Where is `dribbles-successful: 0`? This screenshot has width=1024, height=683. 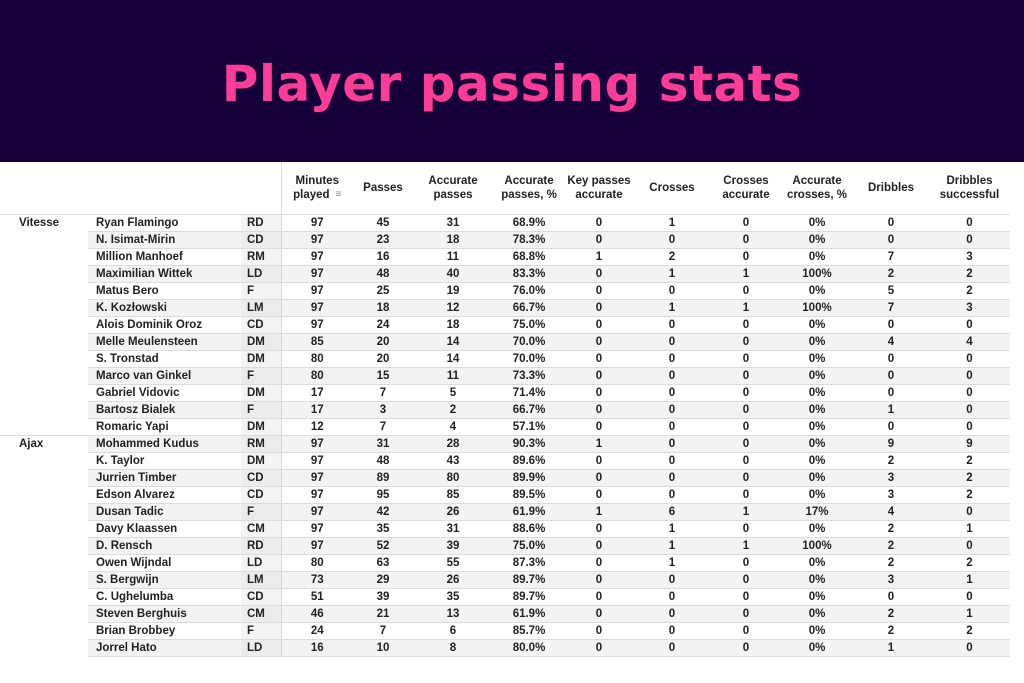 dribbles-successful: 0 is located at coordinates (969, 359).